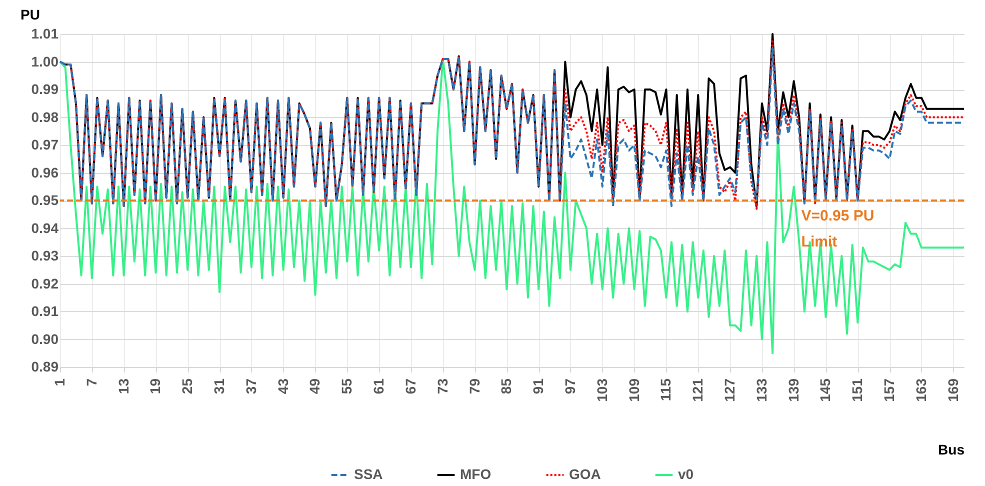 This screenshot has width=985, height=486. Describe the element at coordinates (730, 390) in the screenshot. I see `x-tick-label: 127` at that location.